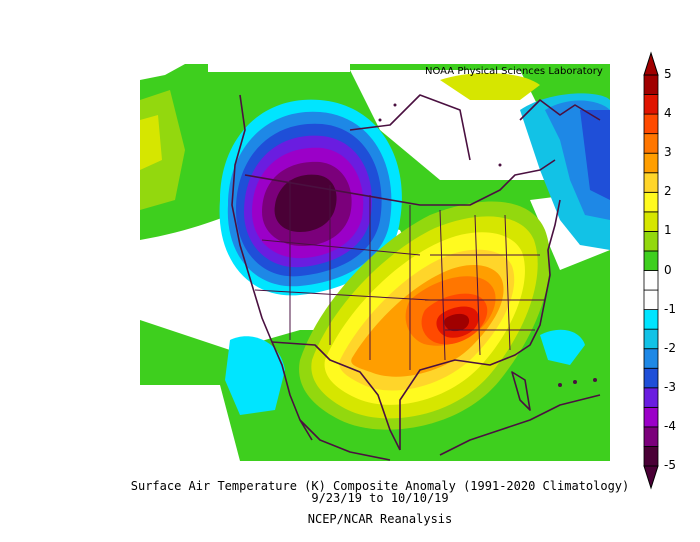  Describe the element at coordinates (380, 498) in the screenshot. I see `caption-dates: 9/23/19 to 10/10/19` at that location.